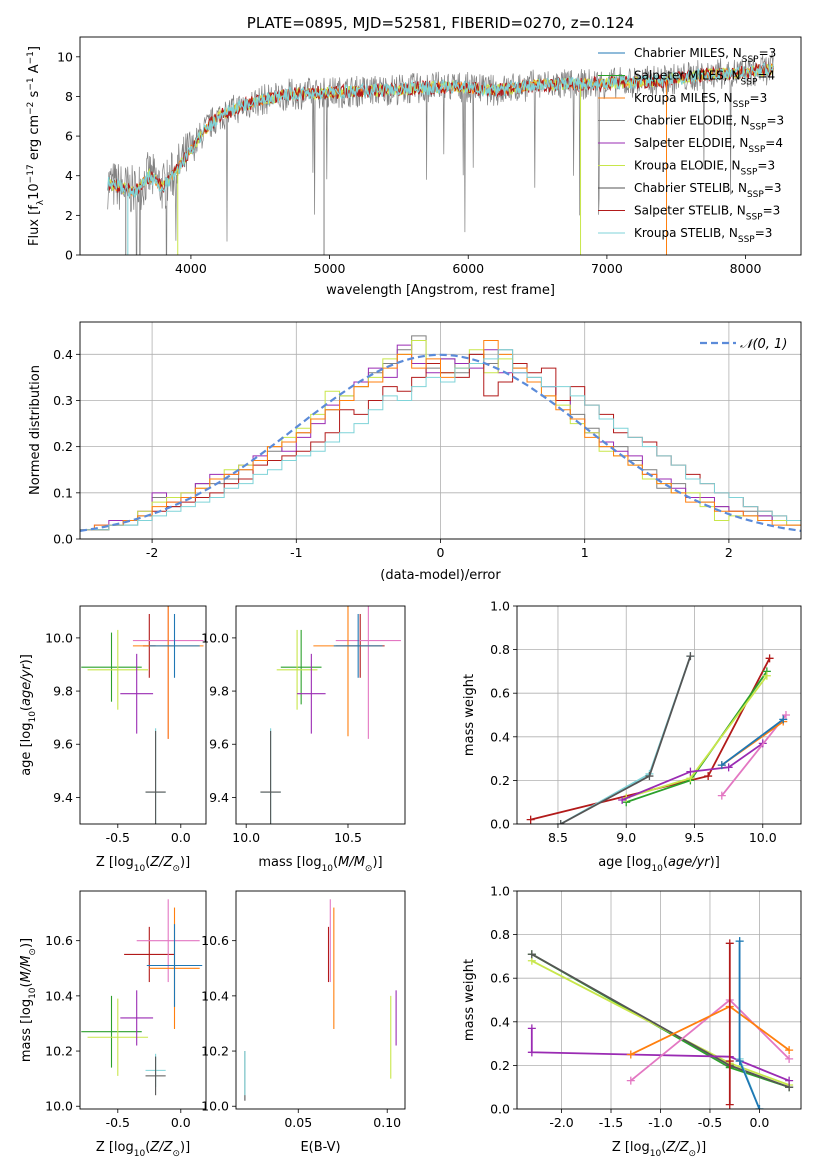 The width and height of the screenshot is (819, 1170). I want to click on legend-label: Salpeter STELIB, NSSP=3, so click(707, 213).